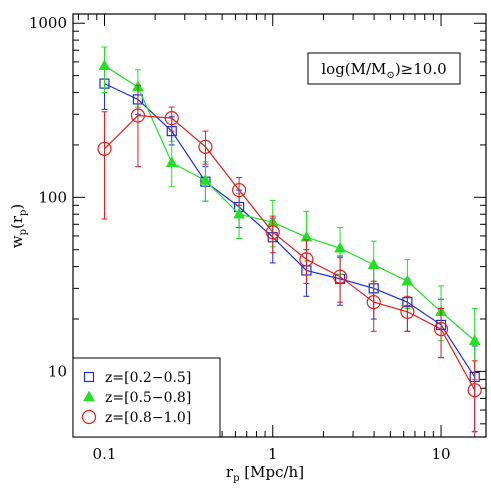  Describe the element at coordinates (89, 377) in the screenshot. I see `legend-marker-square` at that location.